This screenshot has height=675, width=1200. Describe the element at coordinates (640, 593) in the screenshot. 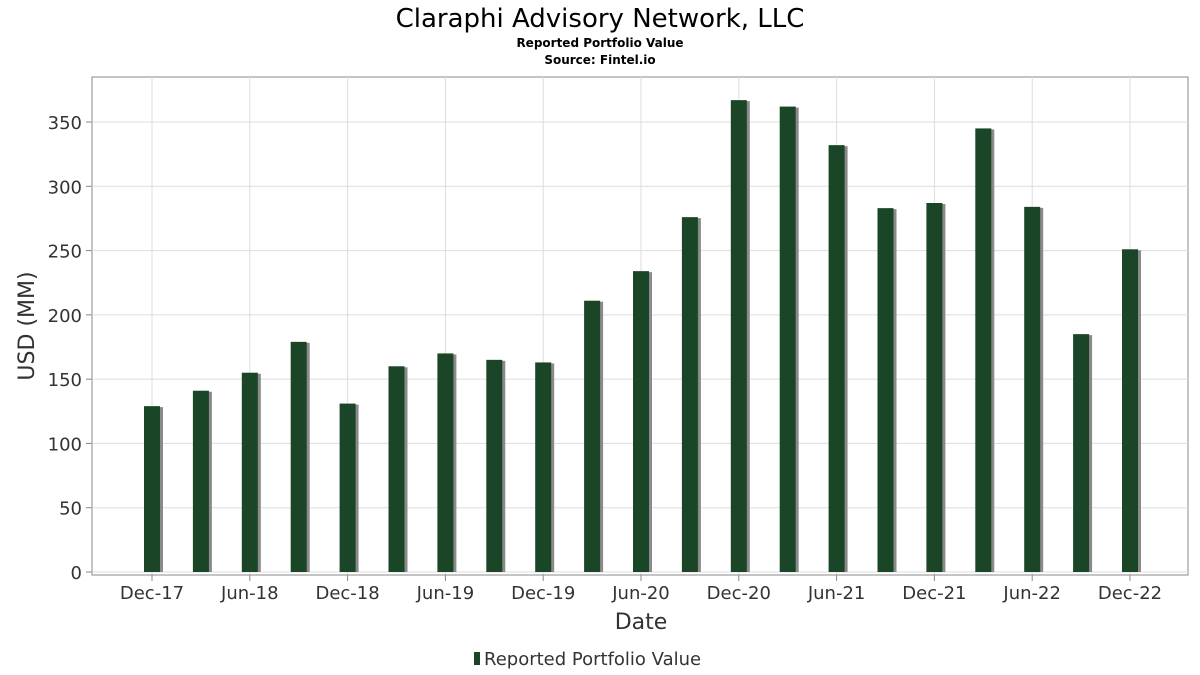

I see `x-tick-label: Jun-20` at that location.